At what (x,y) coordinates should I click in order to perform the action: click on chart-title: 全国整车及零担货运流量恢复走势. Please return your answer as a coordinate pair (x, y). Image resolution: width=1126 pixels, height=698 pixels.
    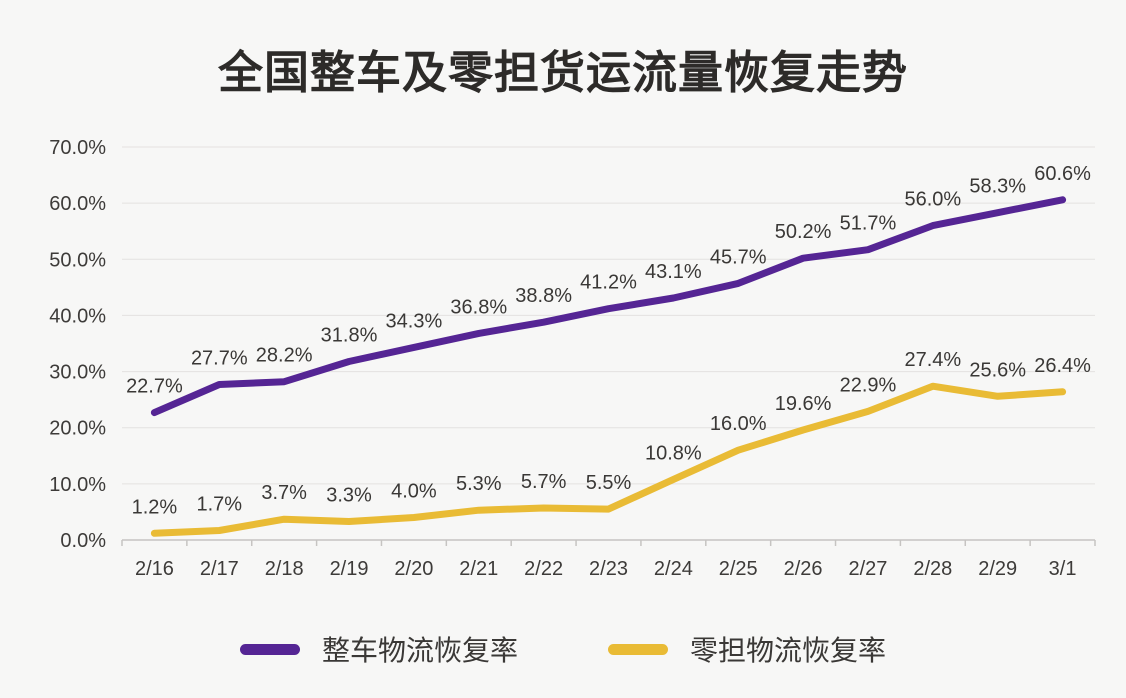
    Looking at the image, I should click on (562, 72).